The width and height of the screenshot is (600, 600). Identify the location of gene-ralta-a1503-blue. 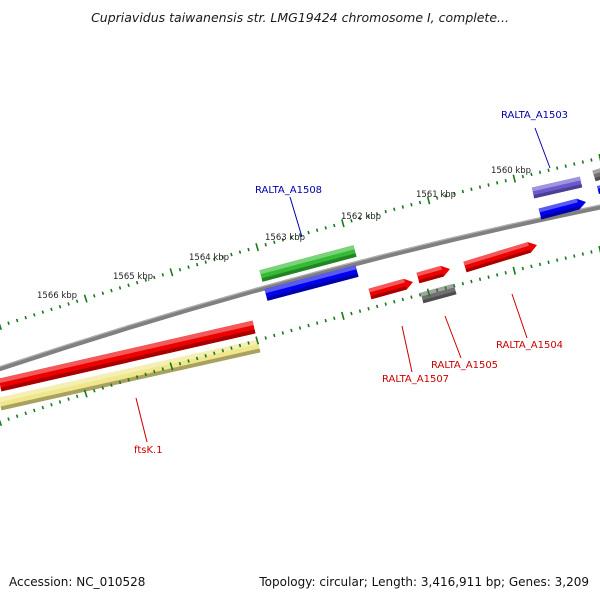
(562, 209).